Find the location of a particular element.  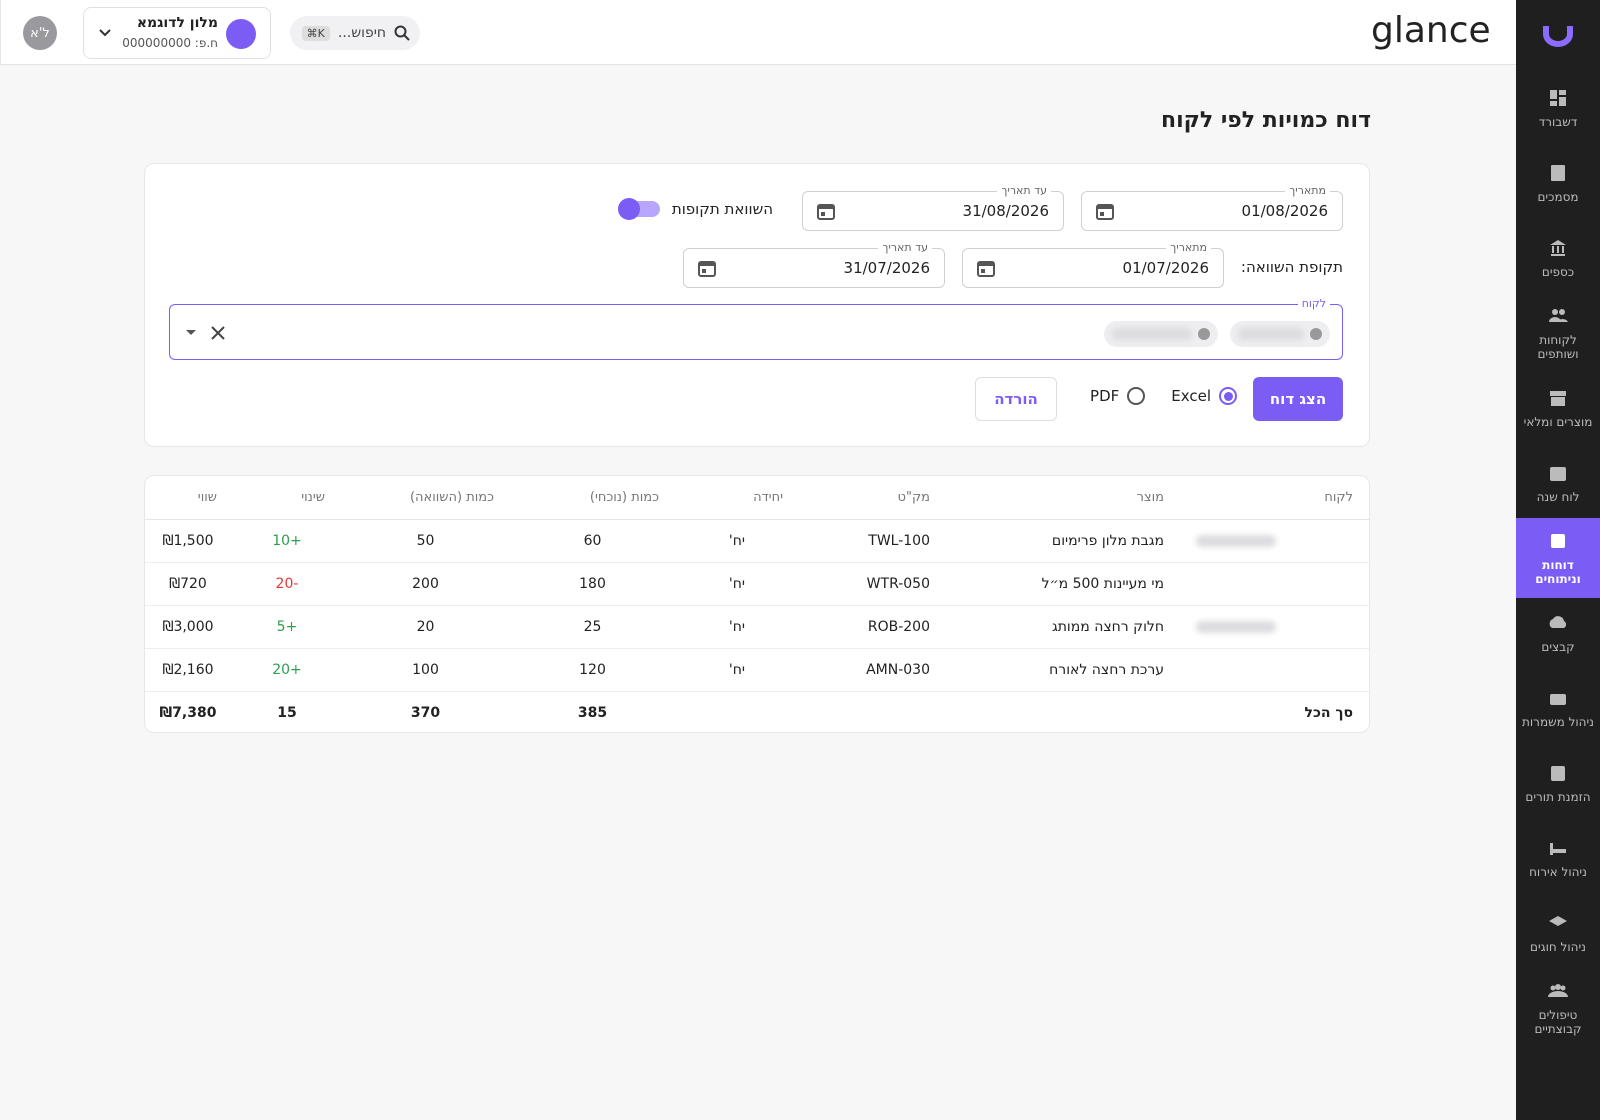

table-row: חלוק רחצה ממותג ROB-200 יח' 25 20 +5 ₪3,000 is located at coordinates (757, 627).